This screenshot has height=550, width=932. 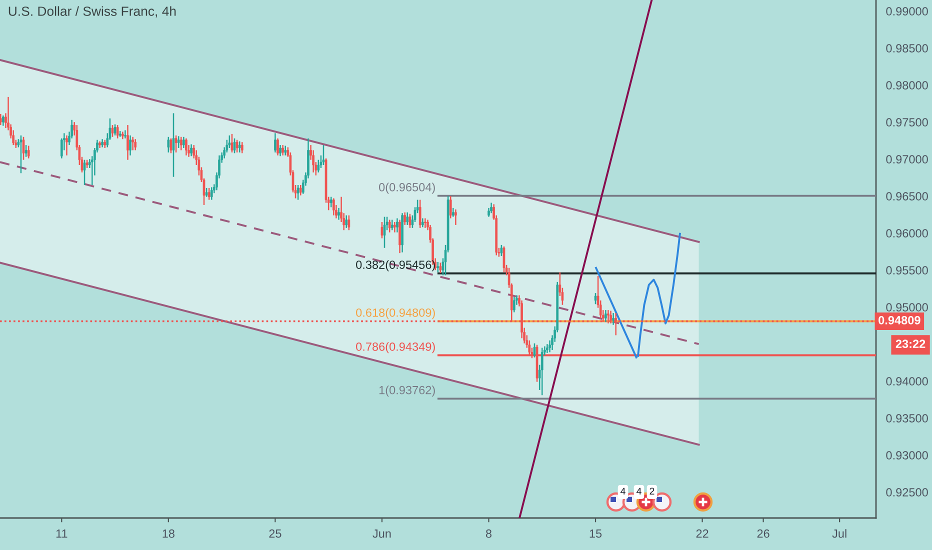 What do you see at coordinates (907, 159) in the screenshot?
I see `y-tick-label: 0.97000` at bounding box center [907, 159].